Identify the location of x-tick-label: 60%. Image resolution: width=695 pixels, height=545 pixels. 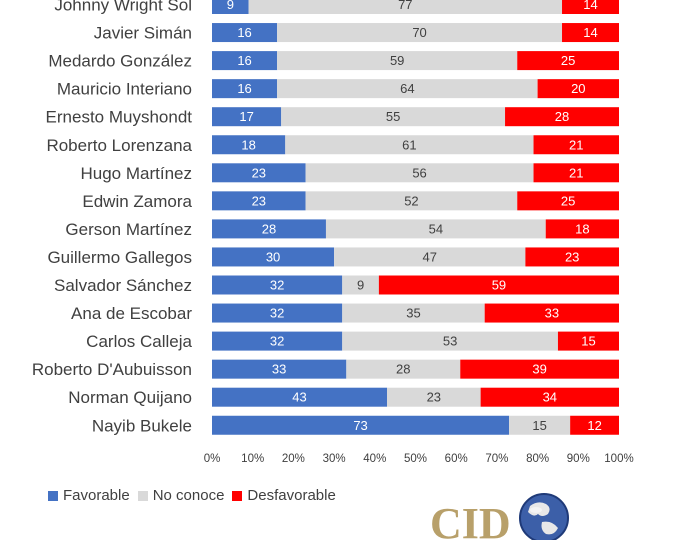
(456, 459).